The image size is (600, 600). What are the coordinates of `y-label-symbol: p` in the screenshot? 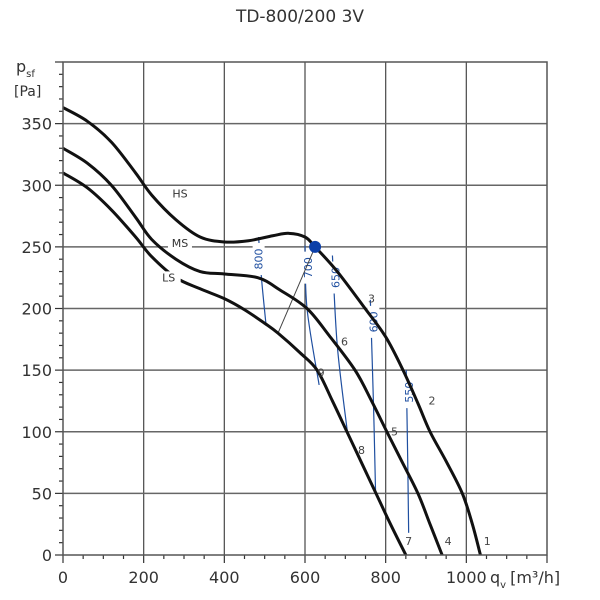 It's located at (21, 66).